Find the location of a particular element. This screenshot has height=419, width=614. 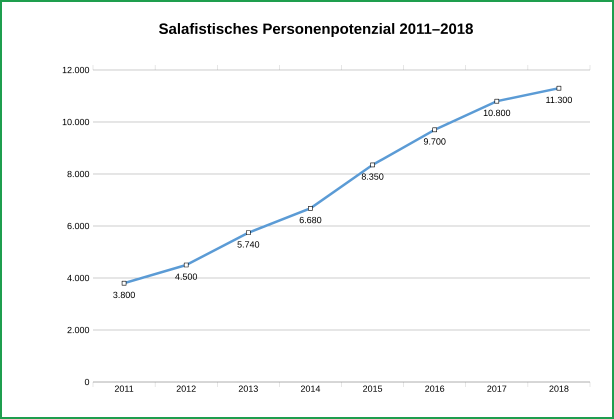

data-label: 8.350 is located at coordinates (373, 176).